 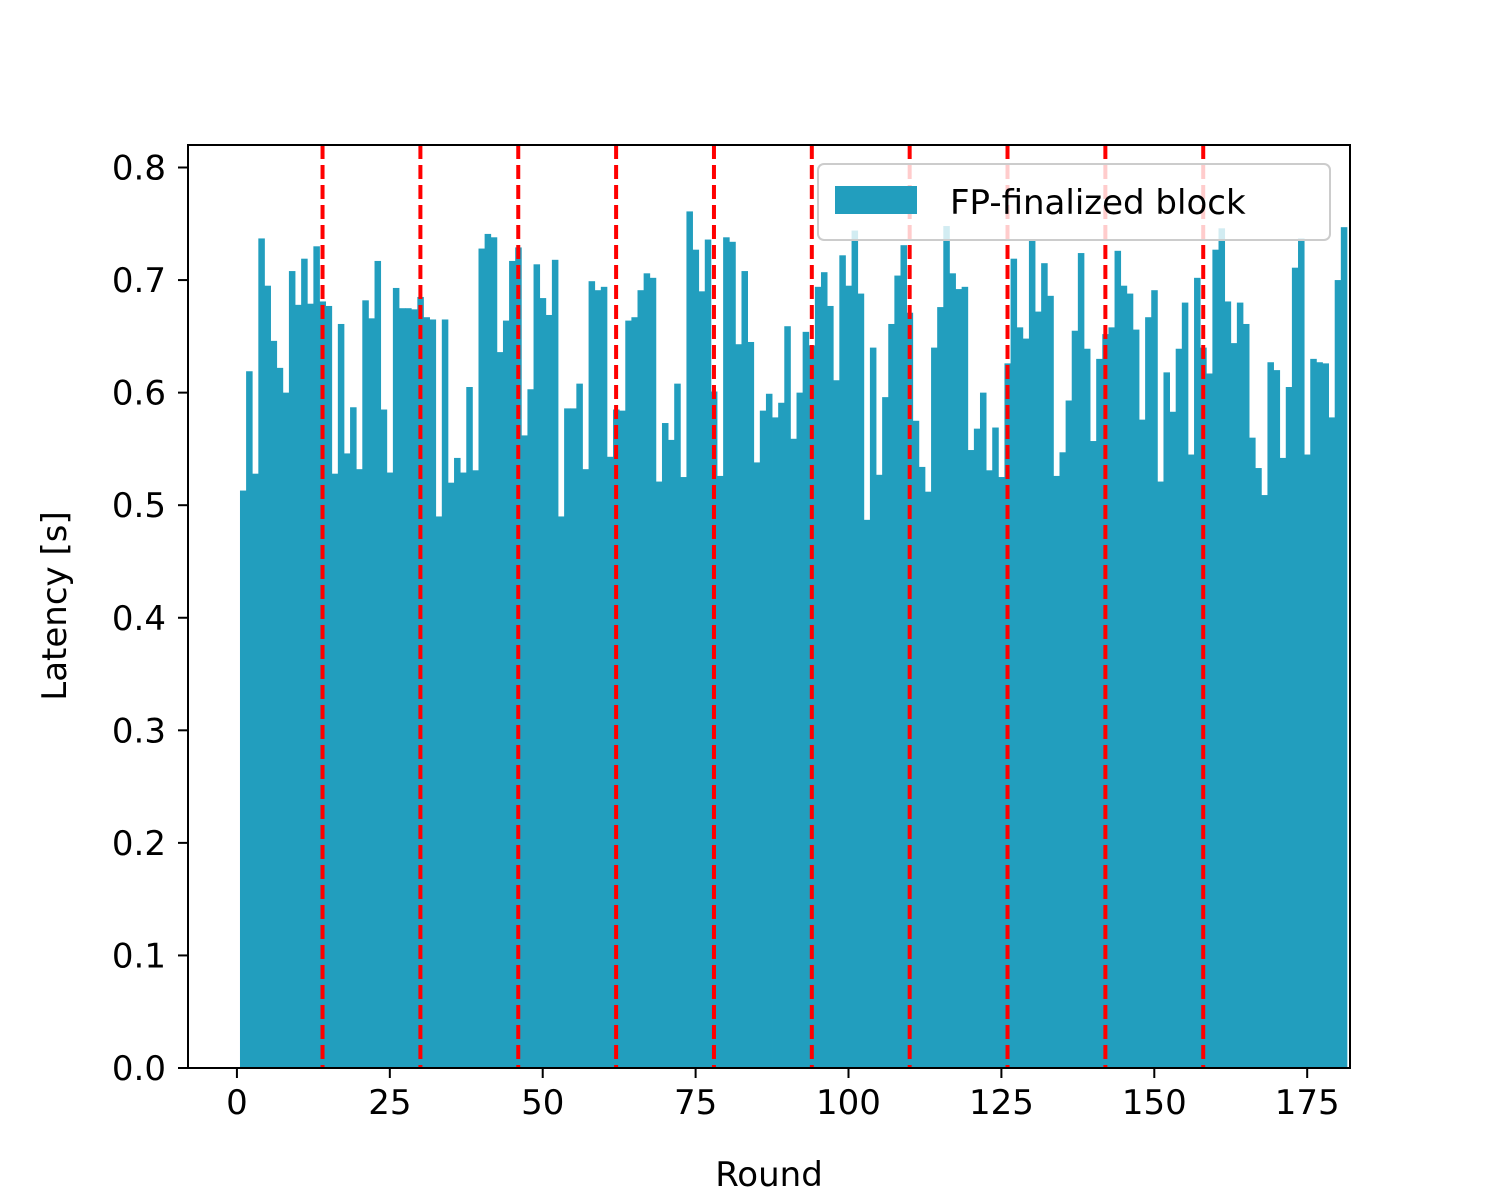 I want to click on y-tick-label: 0.3, so click(x=139, y=731).